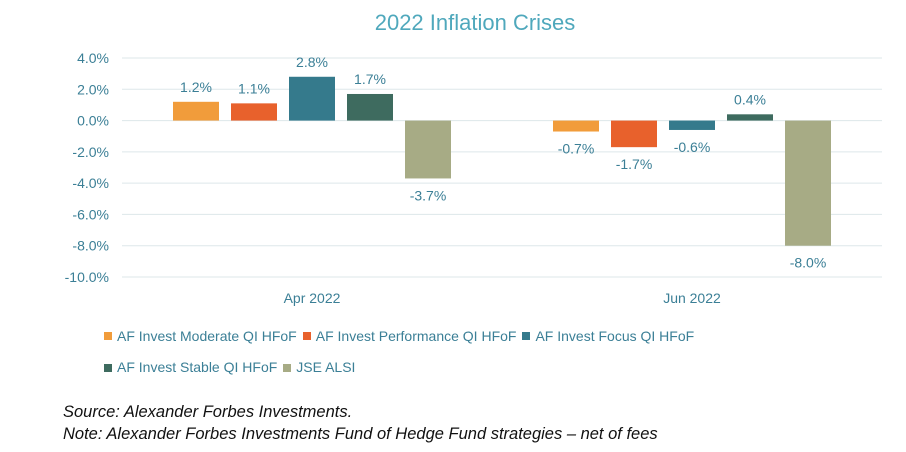  What do you see at coordinates (90, 246) in the screenshot?
I see `y-tick-label: -8.0%` at bounding box center [90, 246].